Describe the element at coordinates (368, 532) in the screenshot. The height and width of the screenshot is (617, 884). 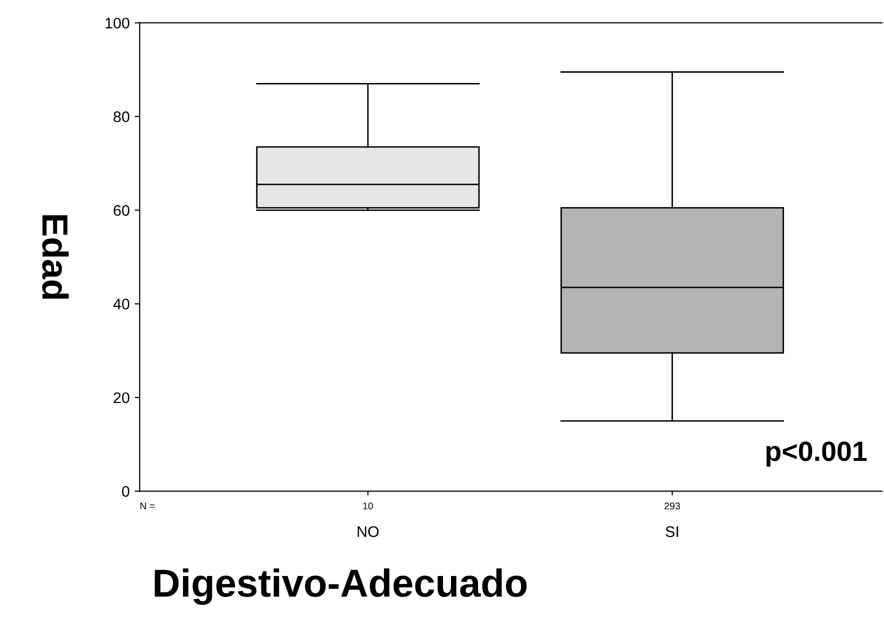
I see `x-tick-label: NO` at that location.